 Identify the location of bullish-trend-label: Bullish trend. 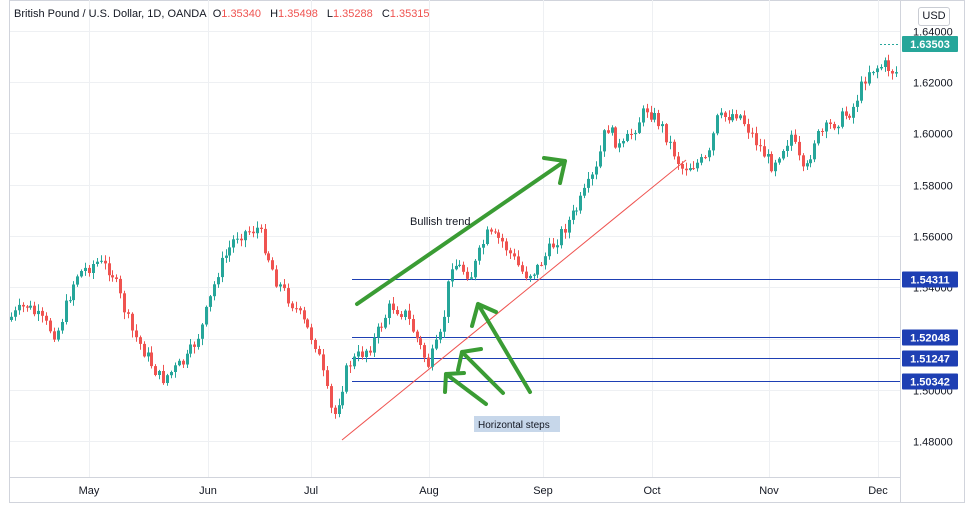
(440, 222).